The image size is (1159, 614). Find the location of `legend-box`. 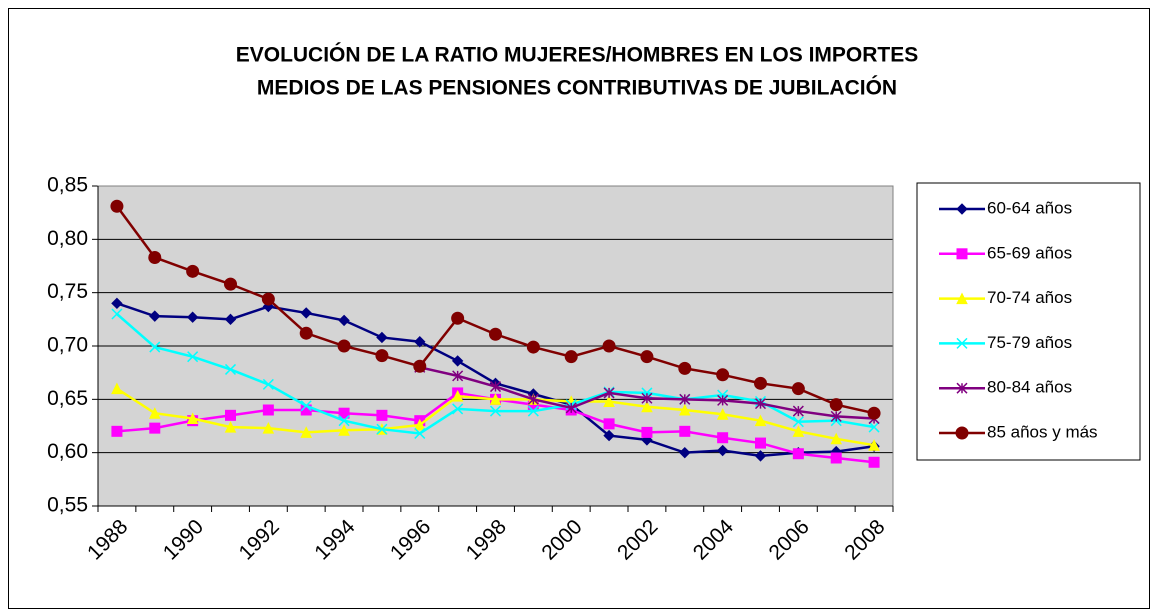

legend-box is located at coordinates (1028, 321).